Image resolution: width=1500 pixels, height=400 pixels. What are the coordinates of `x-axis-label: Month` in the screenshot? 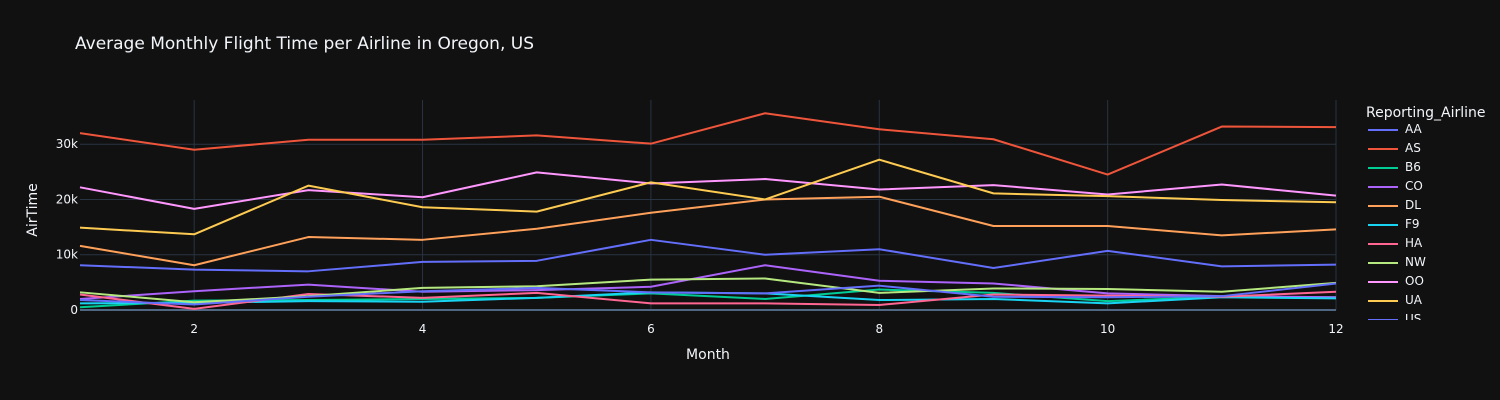 It's located at (708, 355).